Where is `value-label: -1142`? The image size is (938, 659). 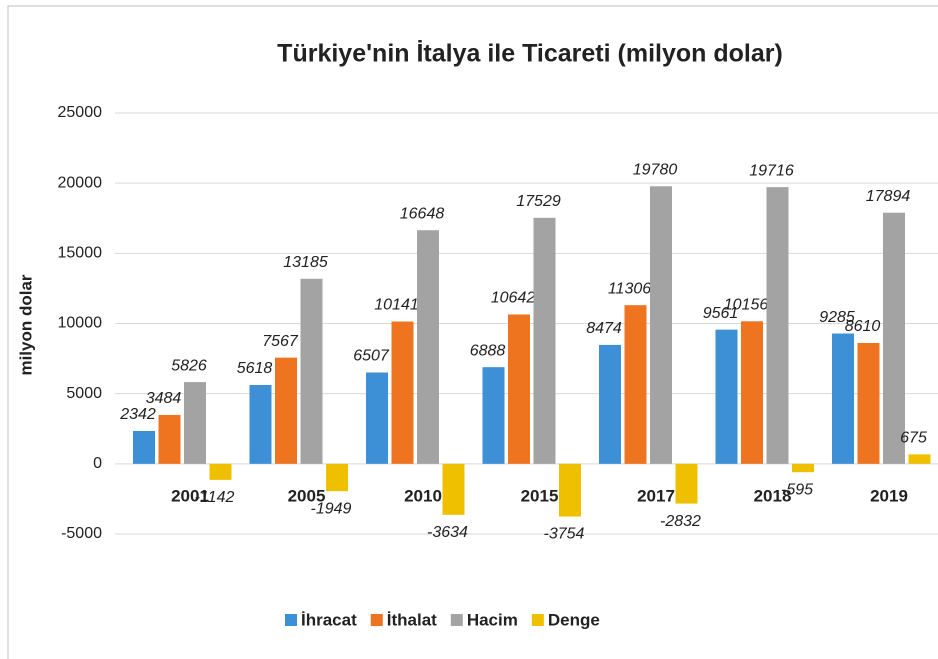 value-label: -1142 is located at coordinates (215, 497).